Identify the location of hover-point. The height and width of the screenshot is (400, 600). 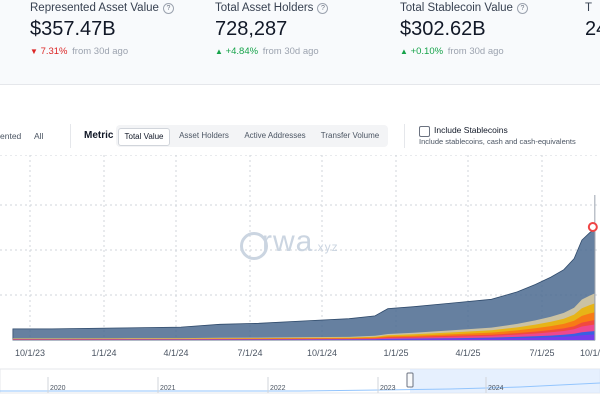
(592, 227).